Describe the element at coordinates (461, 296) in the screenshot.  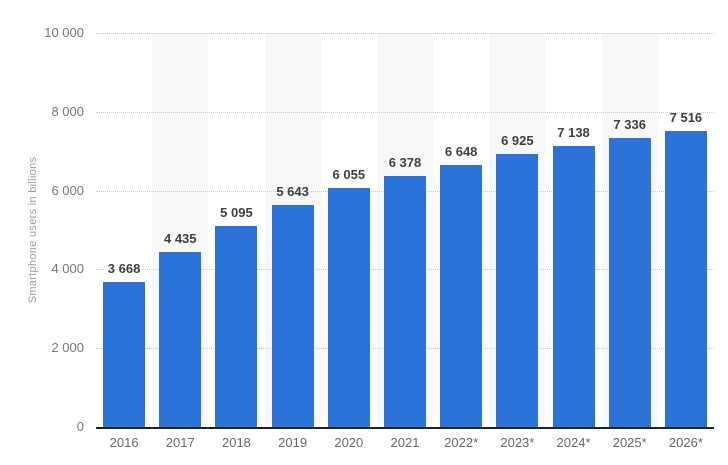
I see `bar-2022*` at that location.